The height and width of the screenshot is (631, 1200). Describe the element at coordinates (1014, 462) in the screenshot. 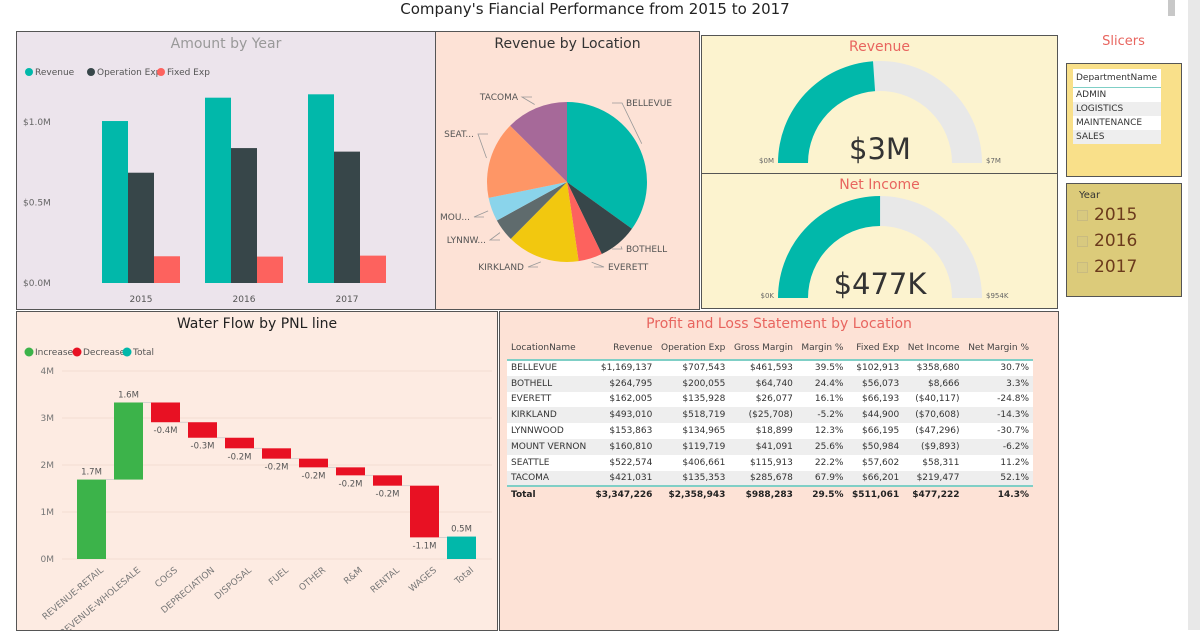

I see `table-cell: 11.2%` at that location.